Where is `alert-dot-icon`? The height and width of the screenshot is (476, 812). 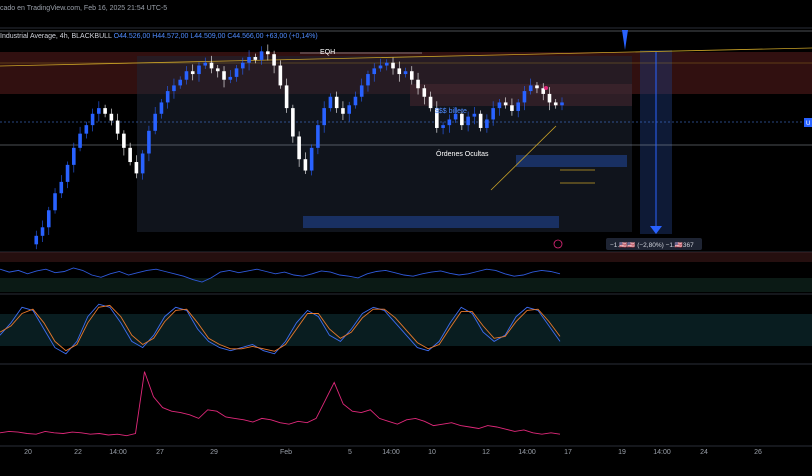 alert-dot-icon is located at coordinates (546, 88).